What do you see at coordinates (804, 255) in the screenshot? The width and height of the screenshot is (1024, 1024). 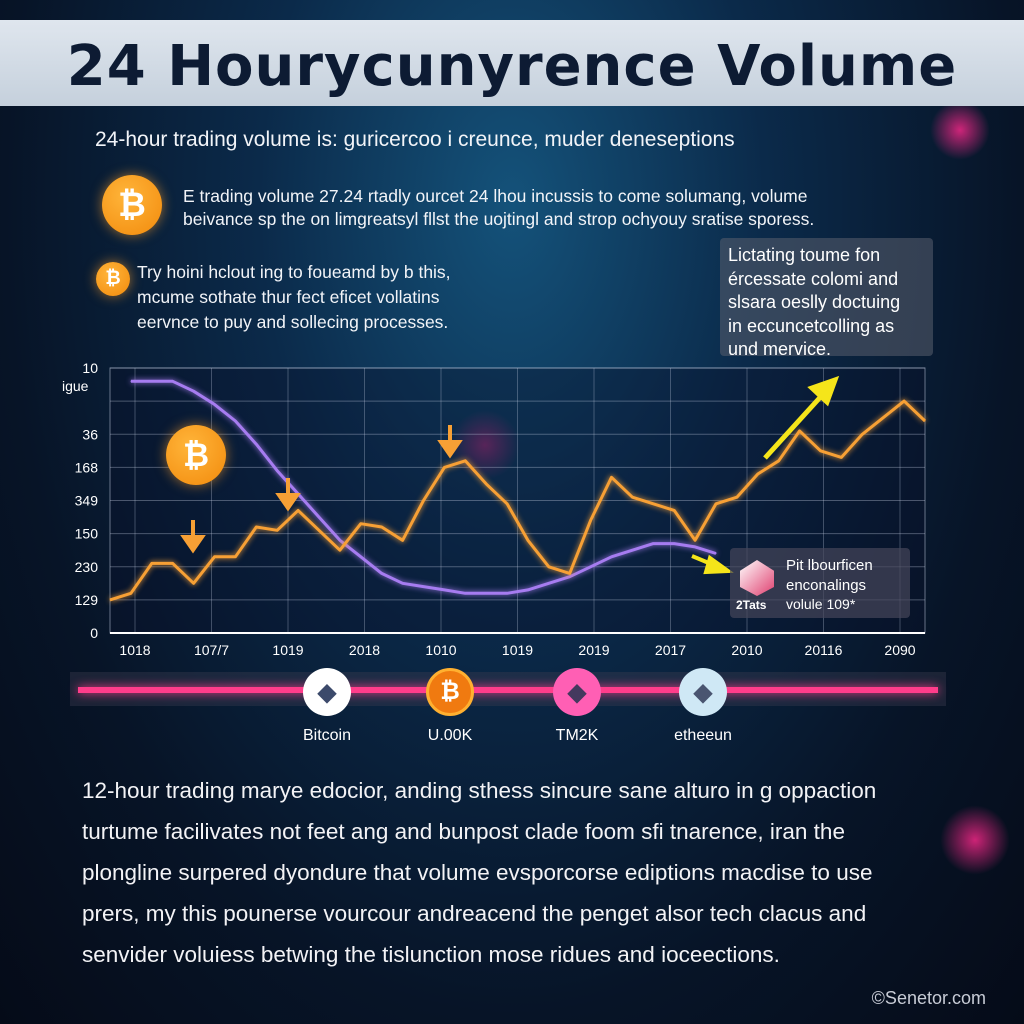 I see `note-line: Lictating toume fon` at bounding box center [804, 255].